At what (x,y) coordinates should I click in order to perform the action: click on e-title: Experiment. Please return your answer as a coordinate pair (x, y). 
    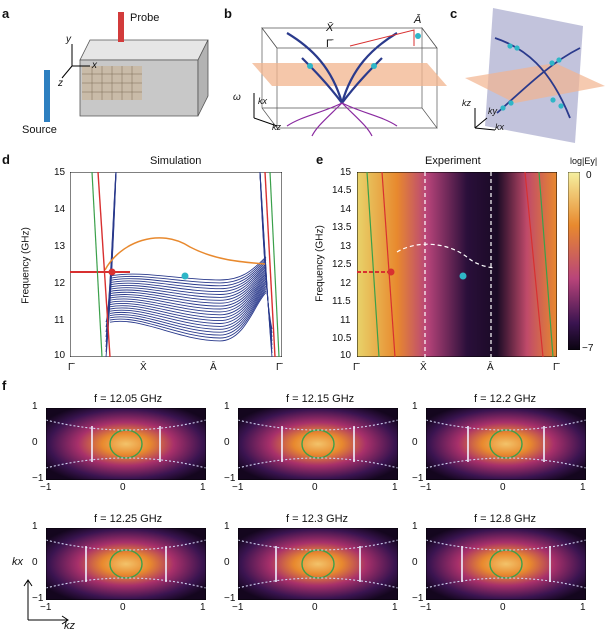
    Looking at the image, I should click on (453, 161).